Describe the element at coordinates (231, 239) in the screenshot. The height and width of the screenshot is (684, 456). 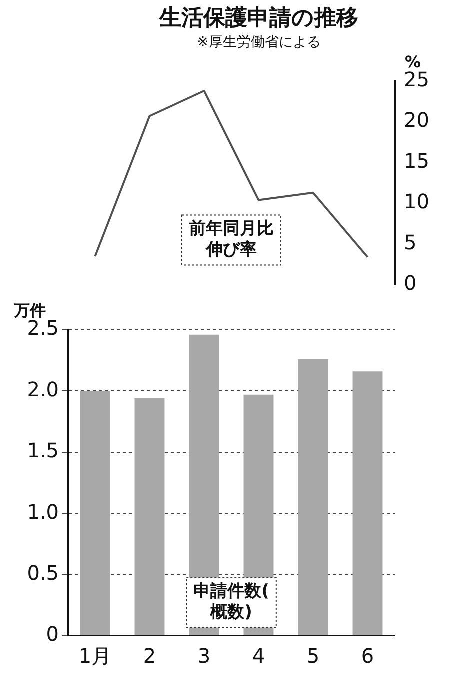
I see `annotation: 前年同月比伸び率` at that location.